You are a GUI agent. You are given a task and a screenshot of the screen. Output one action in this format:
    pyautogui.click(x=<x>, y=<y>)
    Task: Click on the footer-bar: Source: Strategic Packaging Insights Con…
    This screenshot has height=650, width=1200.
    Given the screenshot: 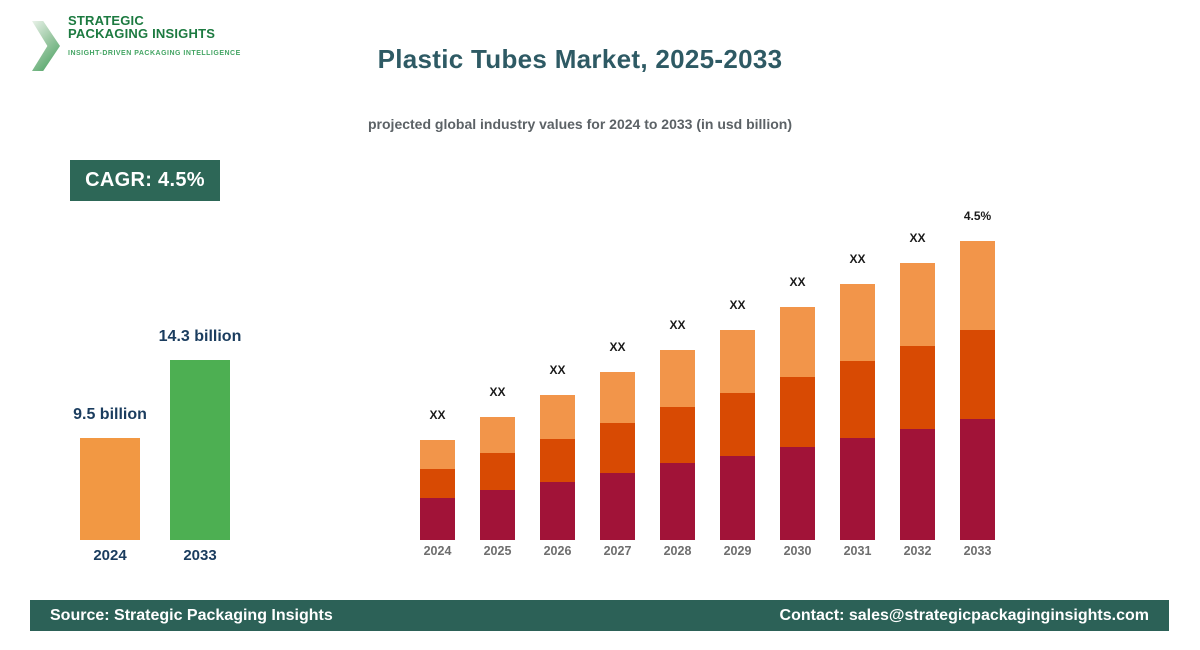 What is the action you would take?
    pyautogui.click(x=599, y=615)
    